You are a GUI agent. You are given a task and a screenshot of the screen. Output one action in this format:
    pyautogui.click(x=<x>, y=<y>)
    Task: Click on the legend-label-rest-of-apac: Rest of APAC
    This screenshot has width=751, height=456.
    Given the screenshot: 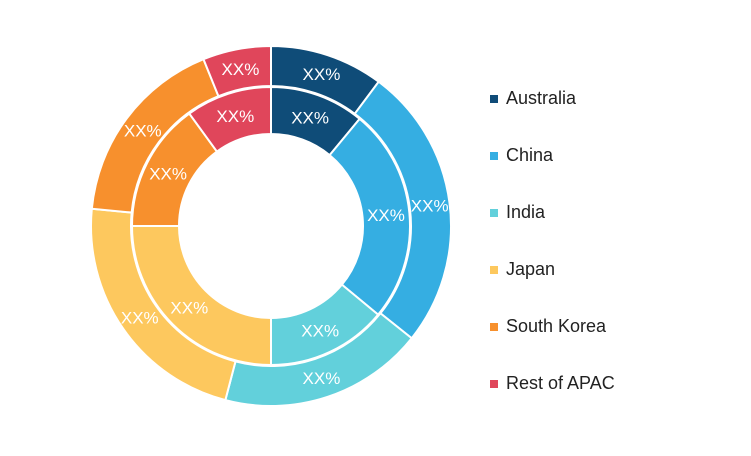 What is the action you would take?
    pyautogui.click(x=560, y=383)
    